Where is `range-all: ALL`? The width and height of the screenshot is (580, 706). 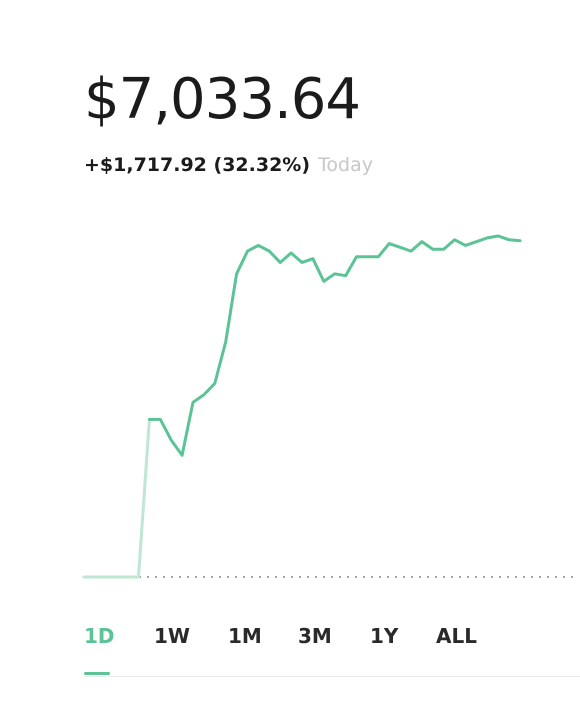
range-all: ALL is located at coordinates (456, 636).